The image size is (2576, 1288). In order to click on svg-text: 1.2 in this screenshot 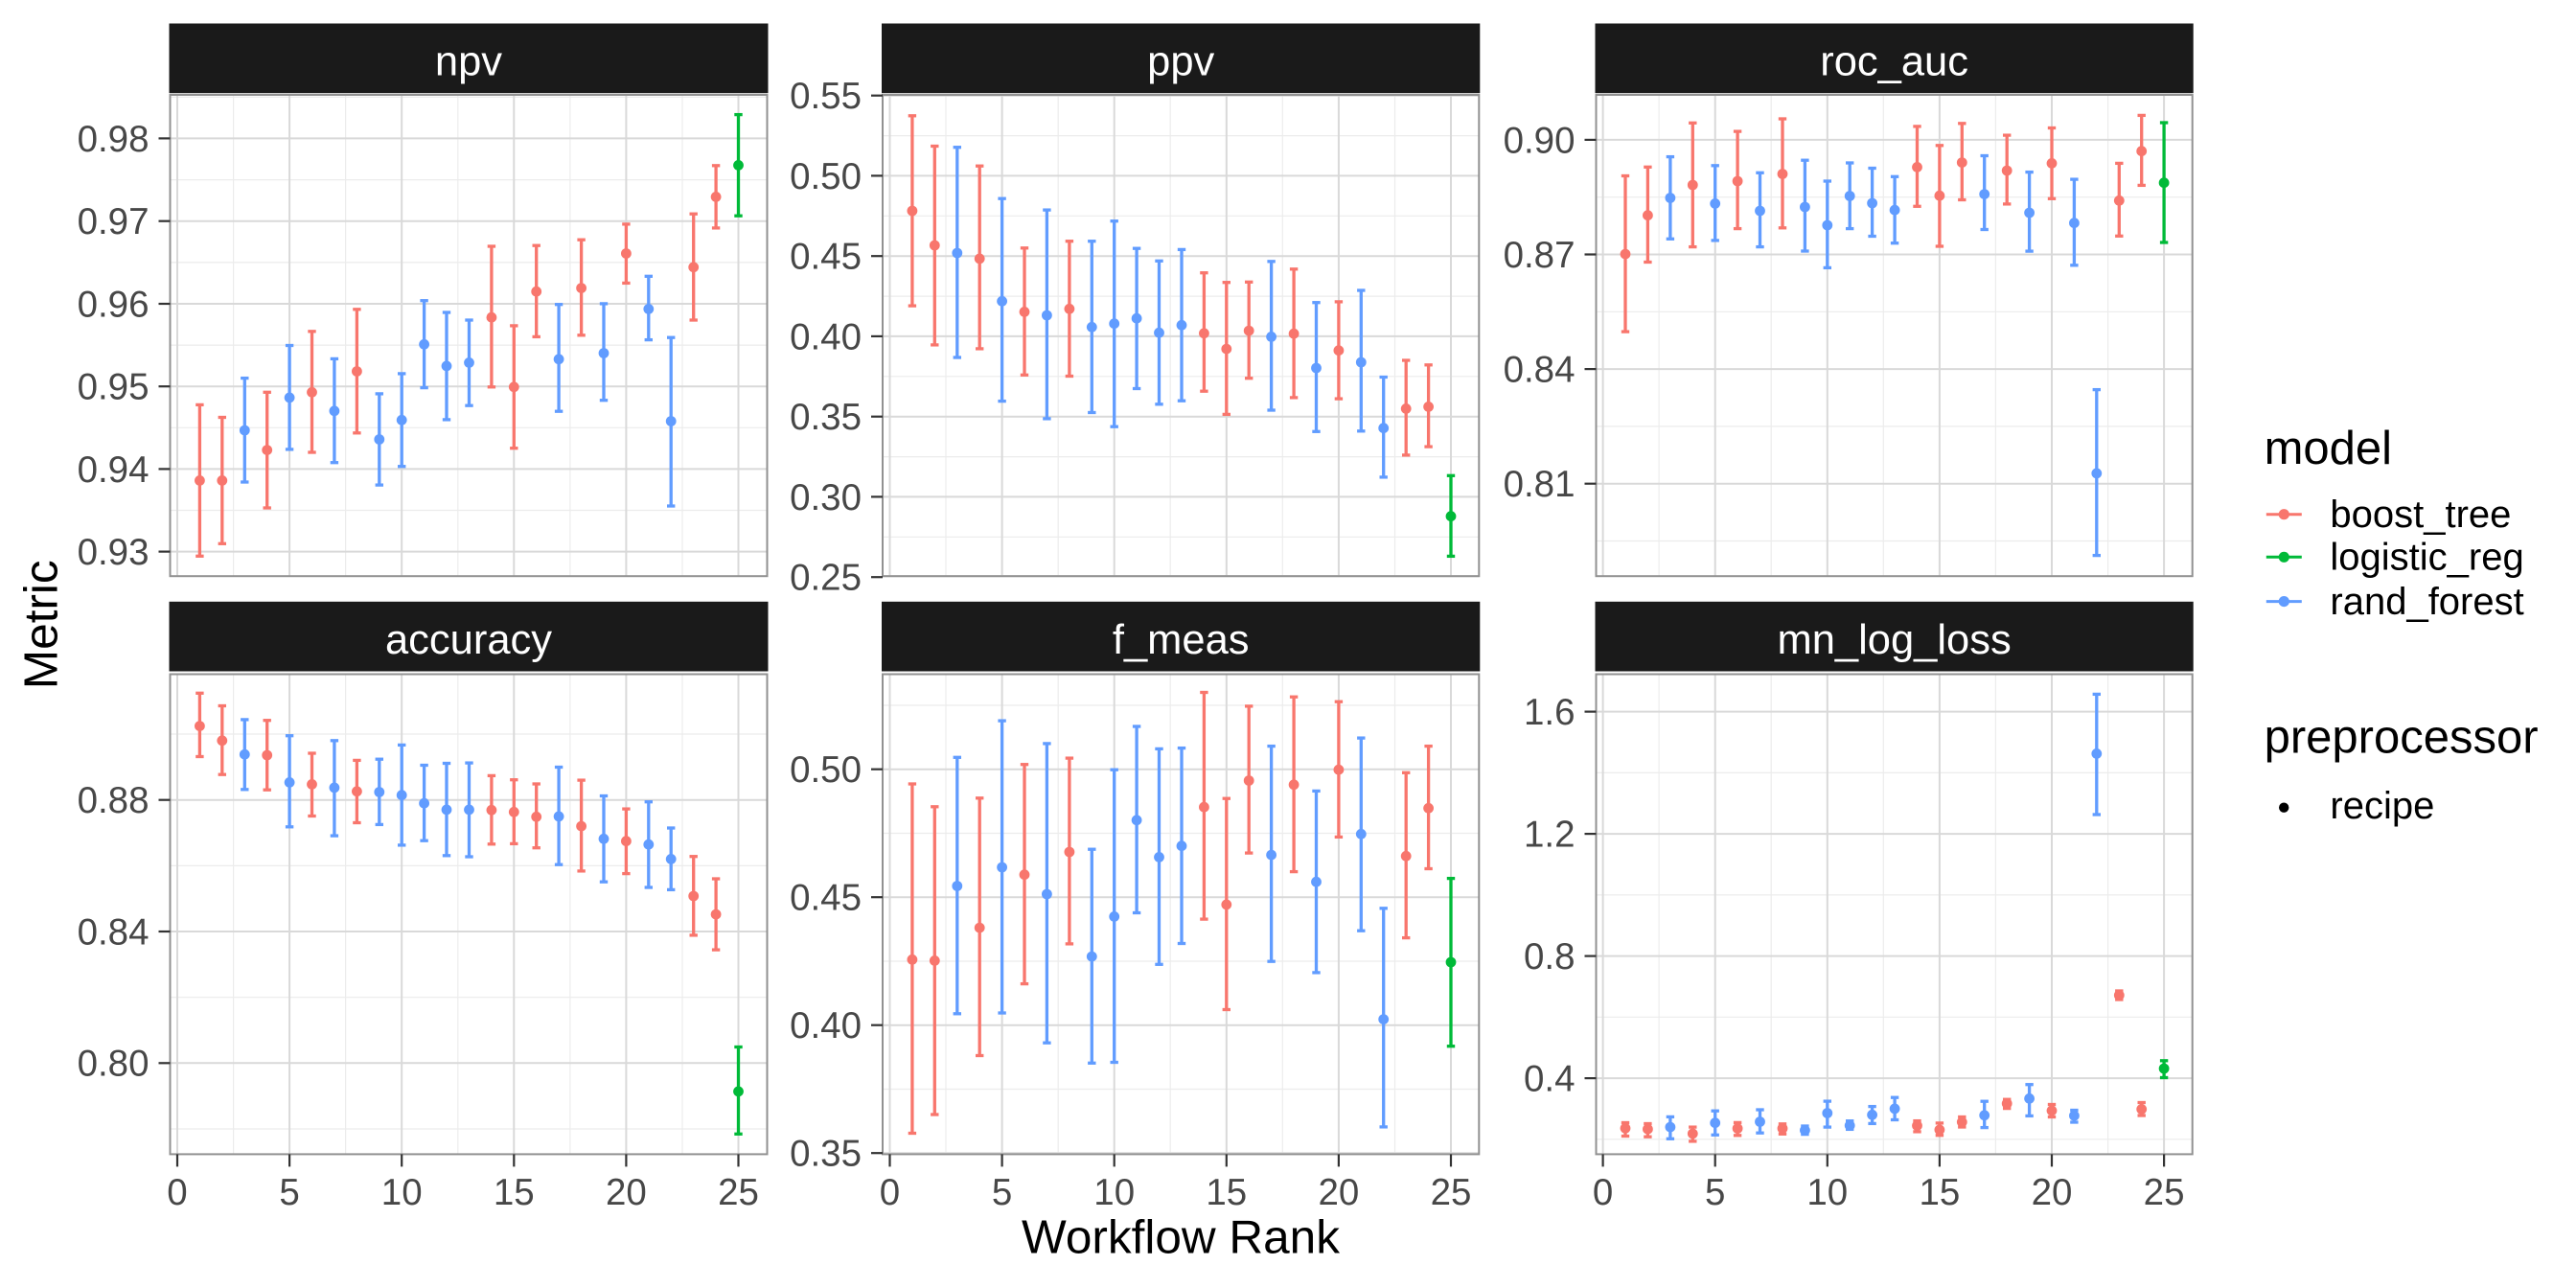, I will do `click(1550, 835)`.